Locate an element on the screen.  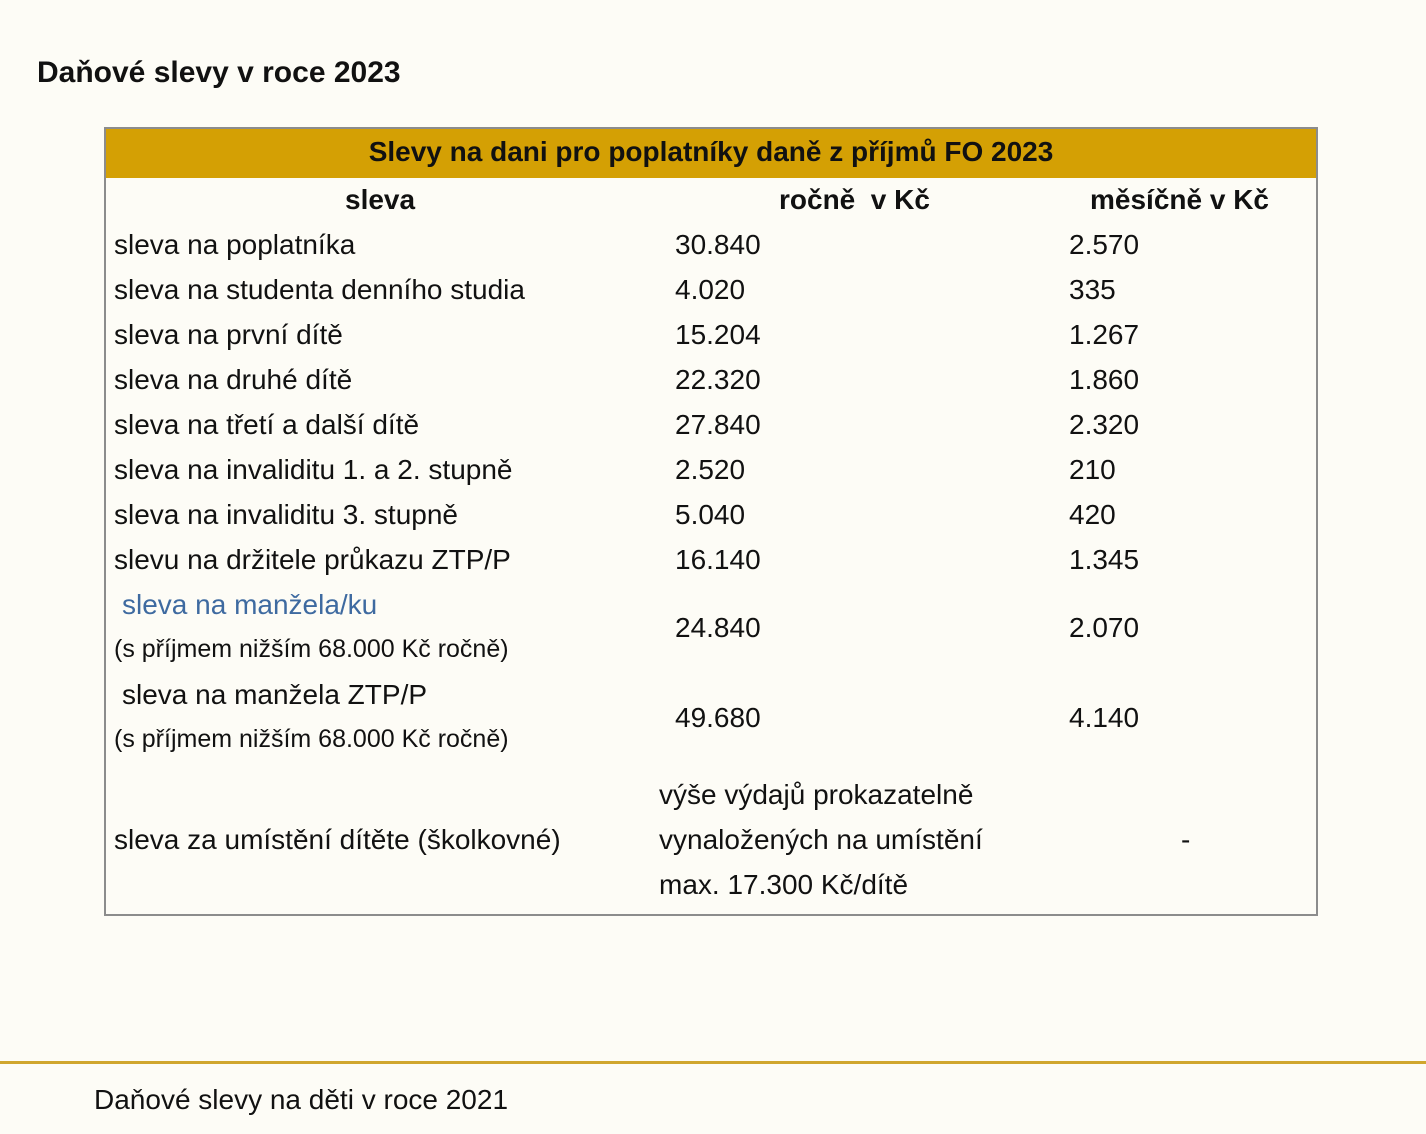
relief-monthly: 1.345 is located at coordinates (1104, 559).